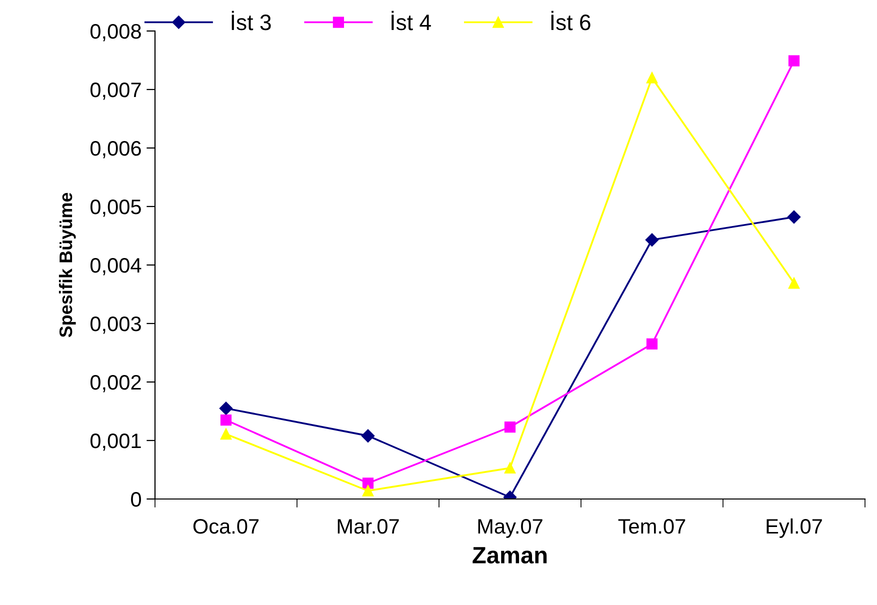 The height and width of the screenshot is (605, 877). I want to click on y-tick-label: 0,003, so click(115, 325).